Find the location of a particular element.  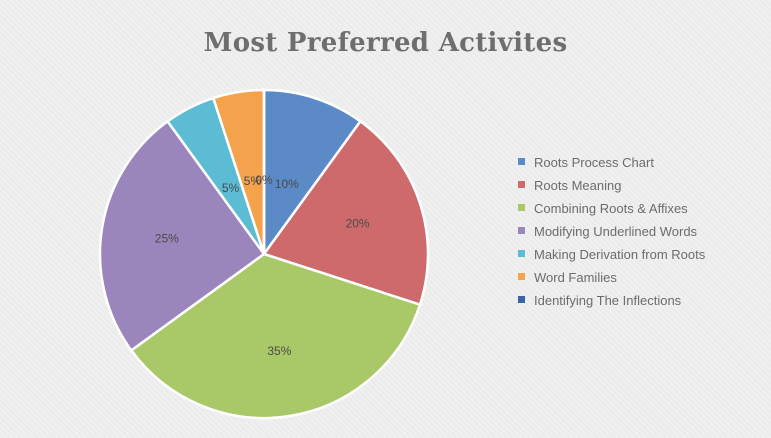

data-label-modifying-underlined-words: 25% is located at coordinates (167, 239).